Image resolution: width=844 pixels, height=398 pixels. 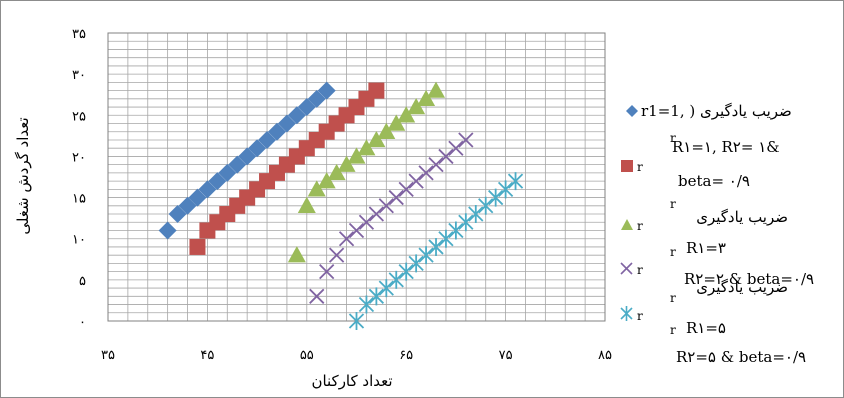 What do you see at coordinates (706, 248) in the screenshot?
I see `legend-label-series-3-b: R۱=۳` at bounding box center [706, 248].